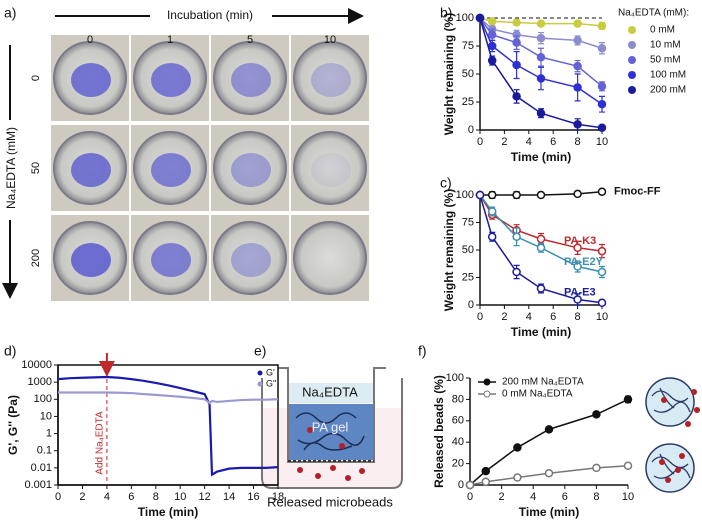 This screenshot has width=702, height=524. I want to click on y-tick-label: 0.01, so click(41, 468).